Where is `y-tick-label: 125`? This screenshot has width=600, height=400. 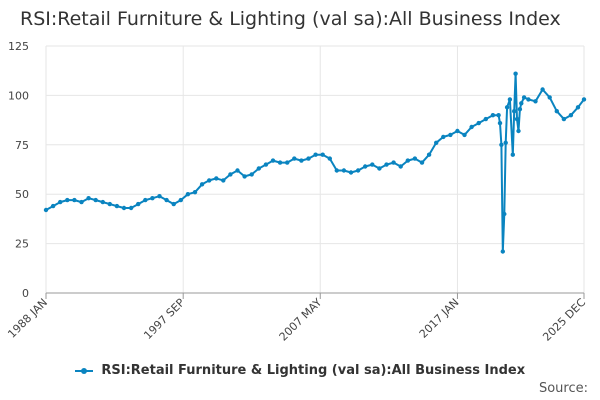
y-tick-label: 125 is located at coordinates (18, 46).